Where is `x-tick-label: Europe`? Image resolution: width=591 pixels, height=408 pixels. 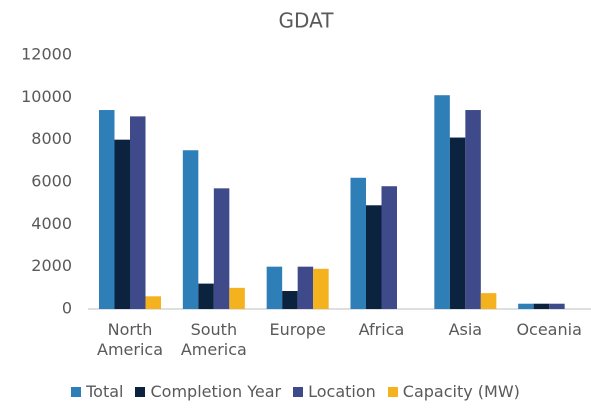
x-tick-label: Europe is located at coordinates (297, 329).